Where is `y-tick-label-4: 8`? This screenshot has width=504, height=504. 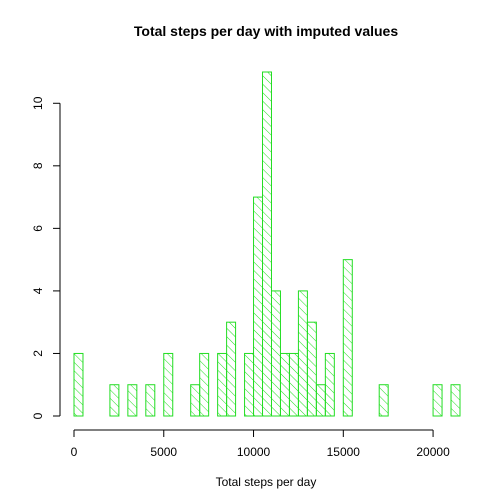
y-tick-label-4: 8 is located at coordinates (38, 165).